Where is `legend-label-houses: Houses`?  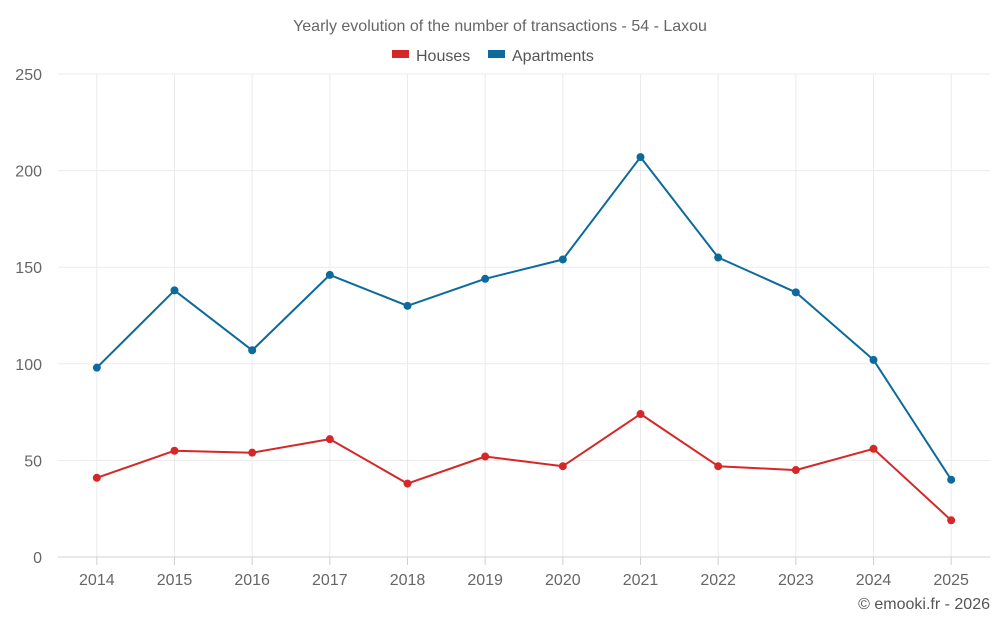
legend-label-houses: Houses is located at coordinates (443, 56).